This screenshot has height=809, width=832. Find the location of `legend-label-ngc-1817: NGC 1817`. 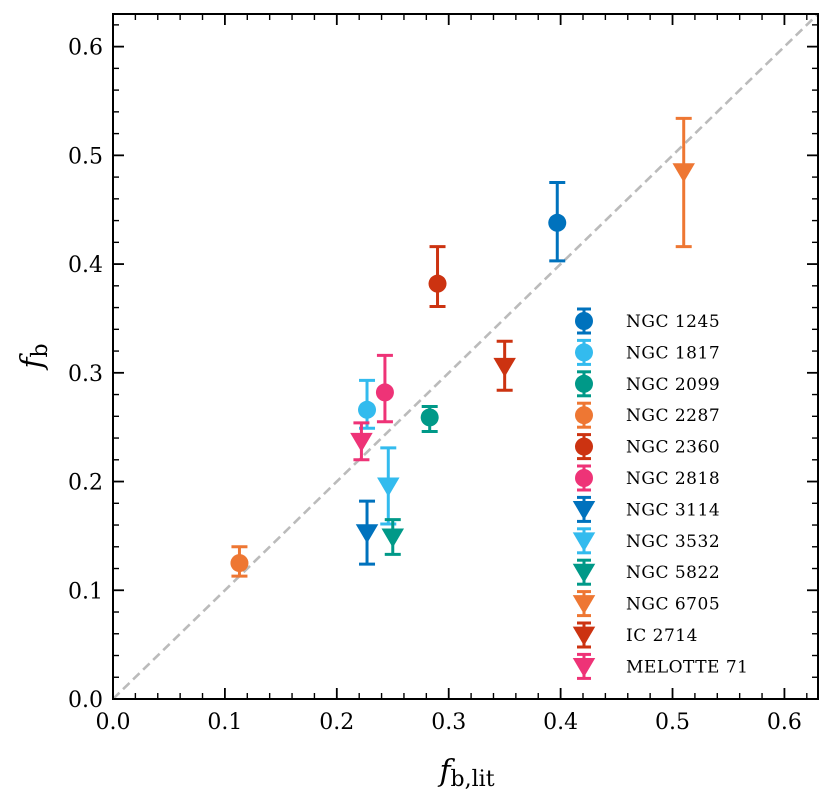

legend-label-ngc-1817: NGC 1817 is located at coordinates (673, 353).